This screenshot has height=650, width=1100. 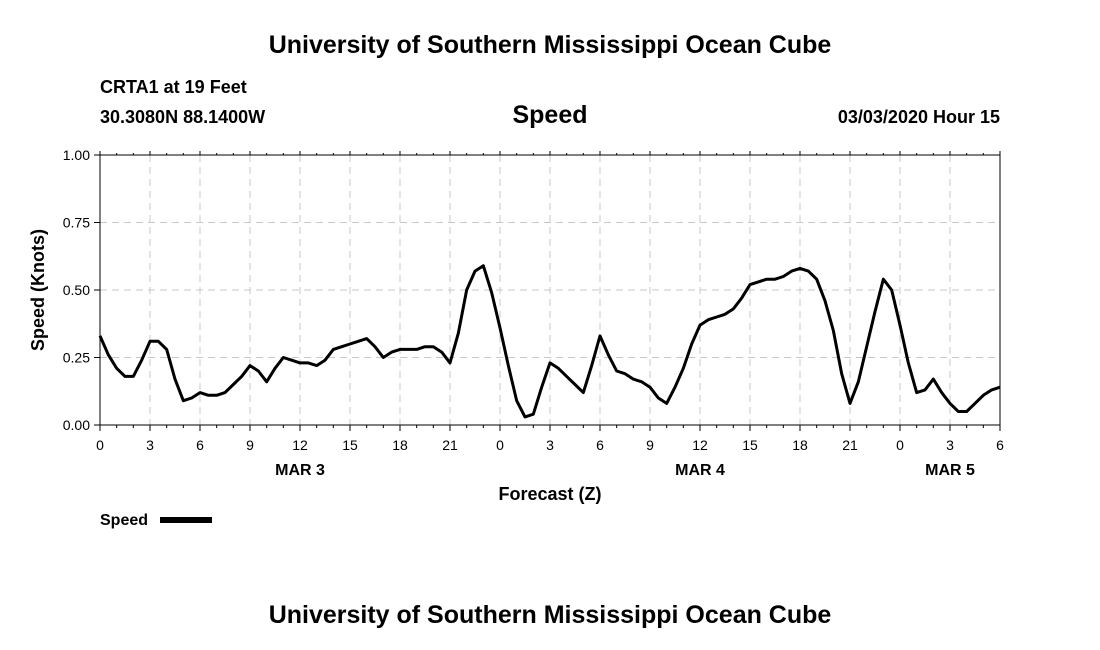 What do you see at coordinates (76, 358) in the screenshot?
I see `y-tick-label: 0.25` at bounding box center [76, 358].